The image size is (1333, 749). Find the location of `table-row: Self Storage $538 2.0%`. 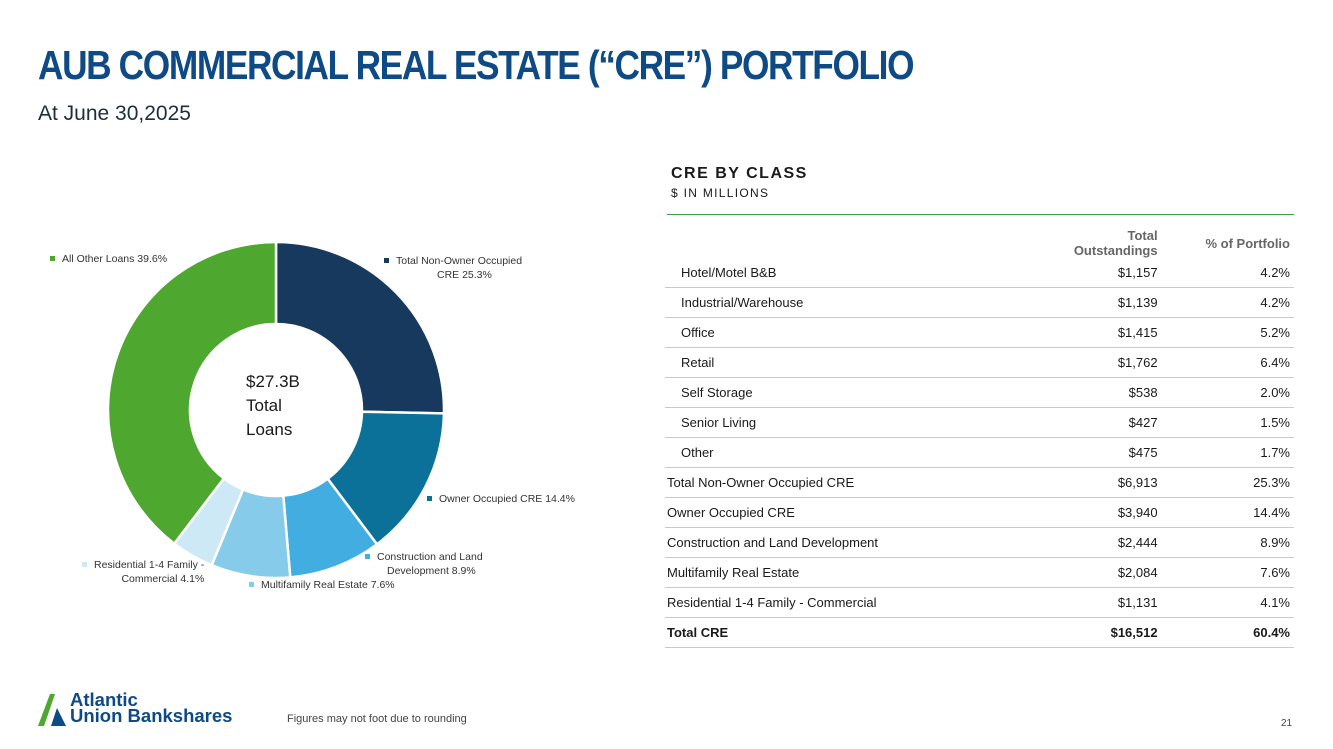

table-row: Self Storage $538 2.0% is located at coordinates (979, 392).